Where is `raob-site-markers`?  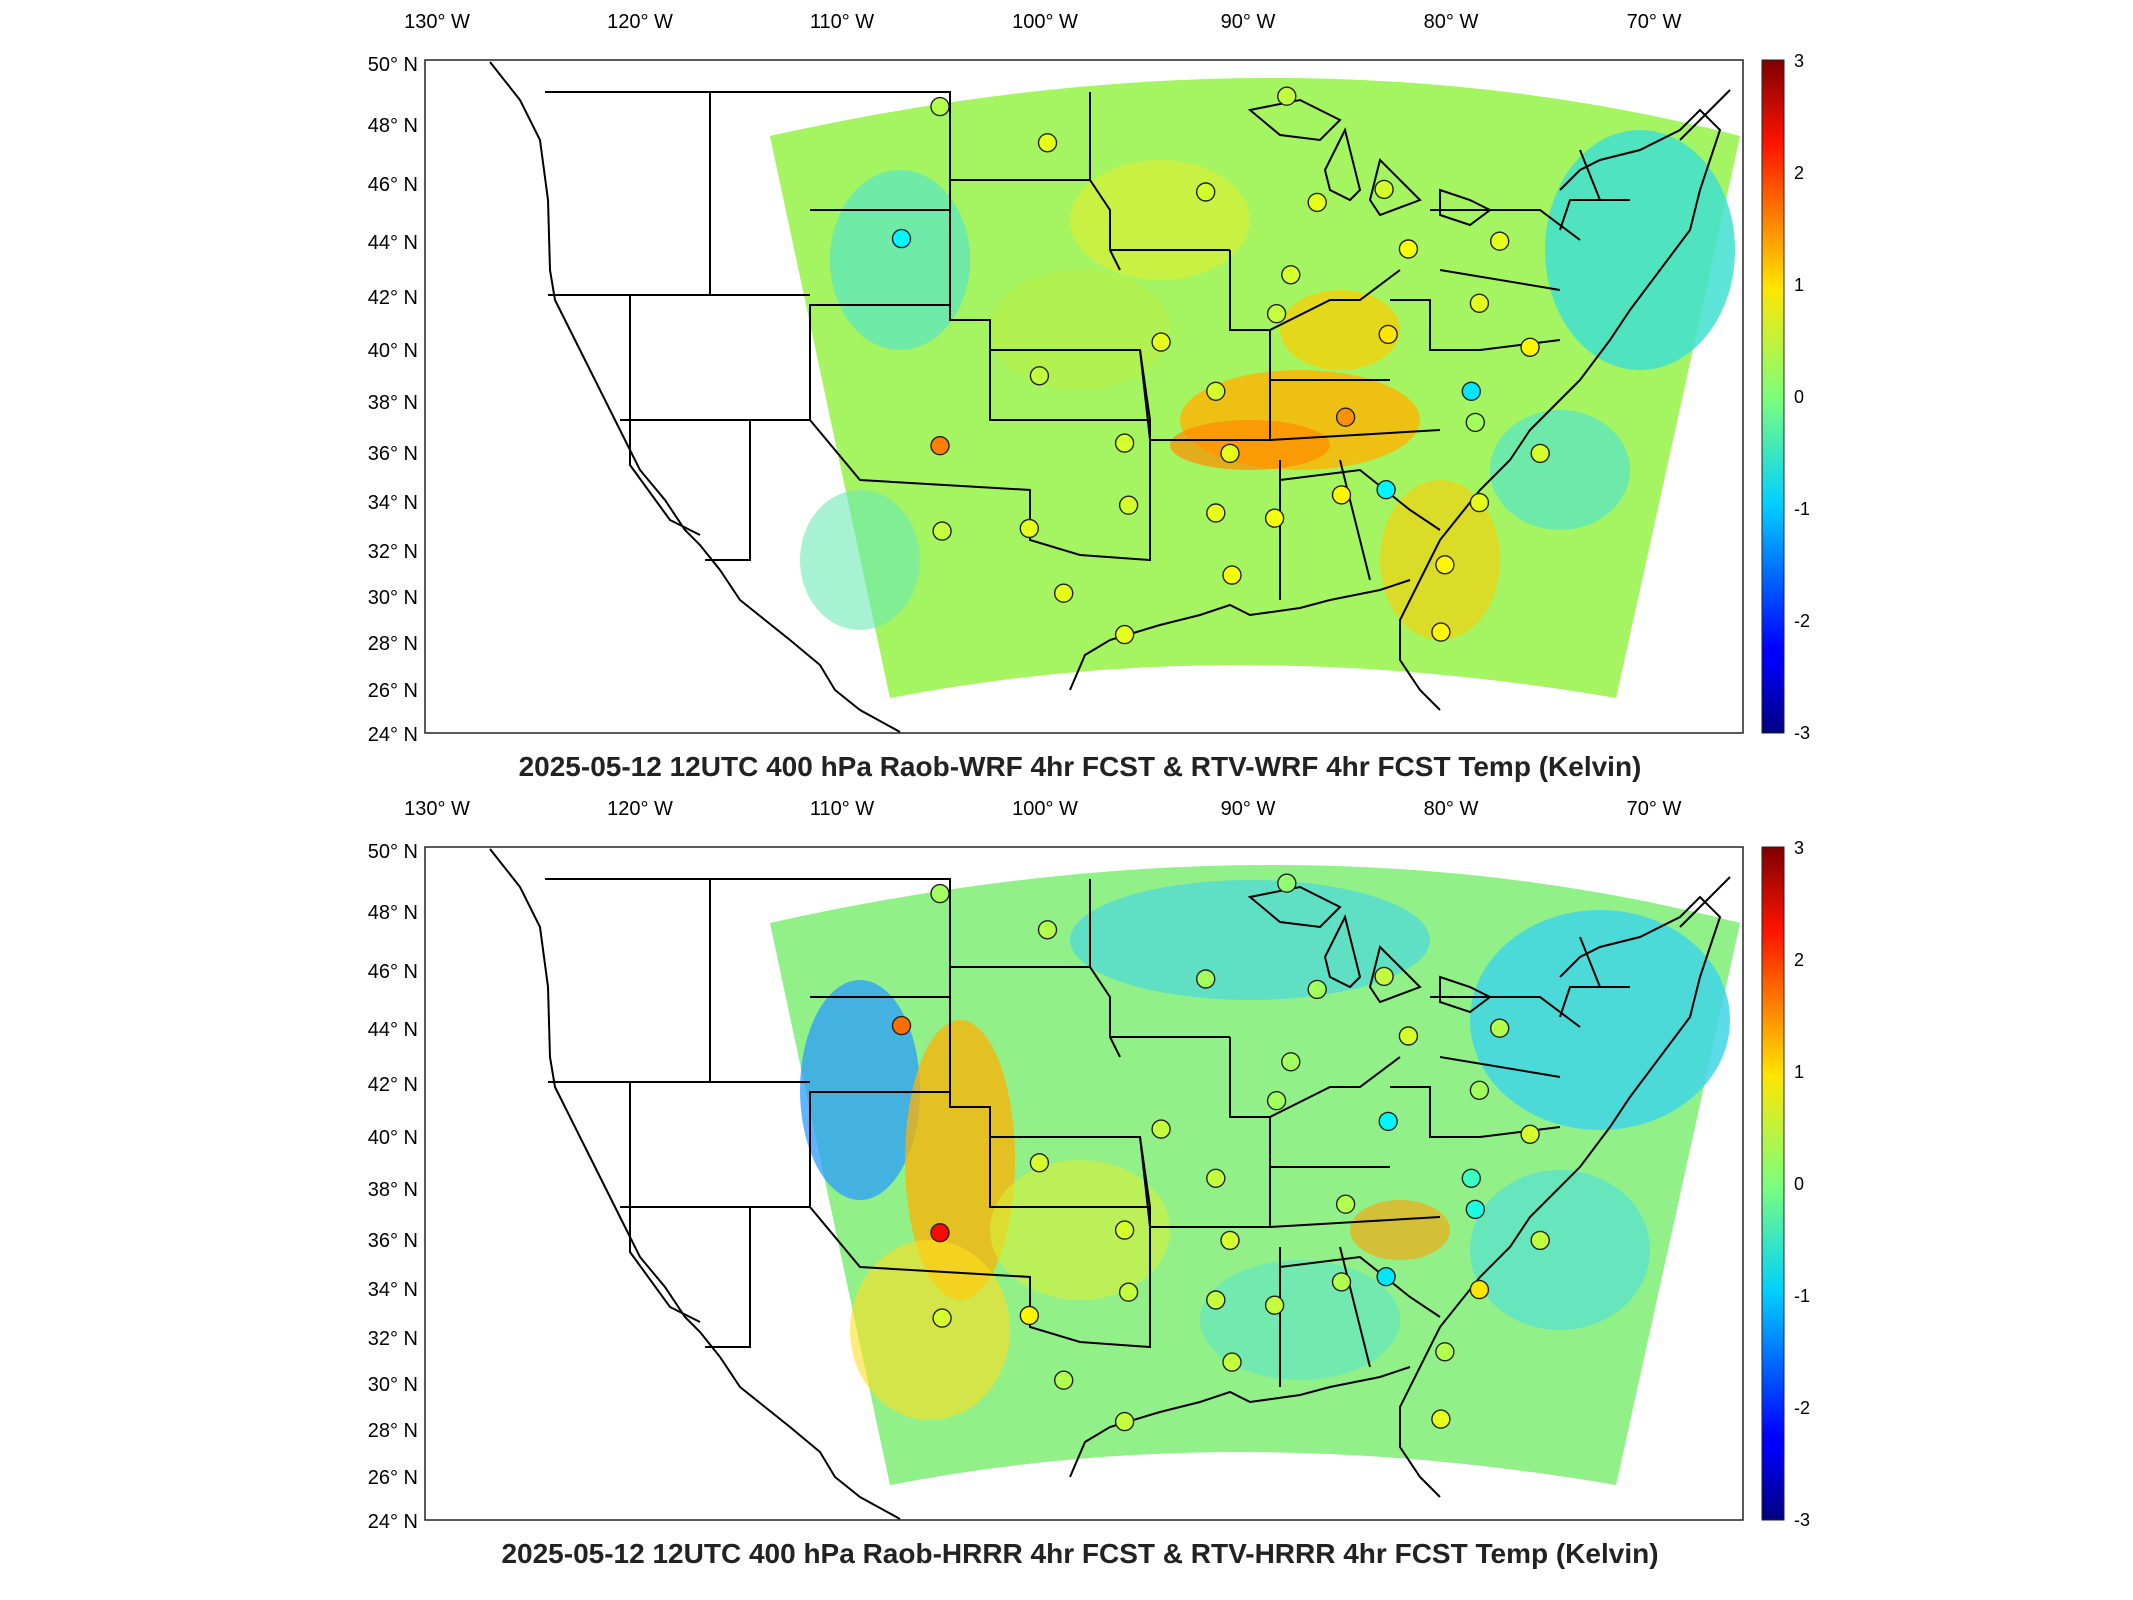 raob-site-markers is located at coordinates (1220, 365).